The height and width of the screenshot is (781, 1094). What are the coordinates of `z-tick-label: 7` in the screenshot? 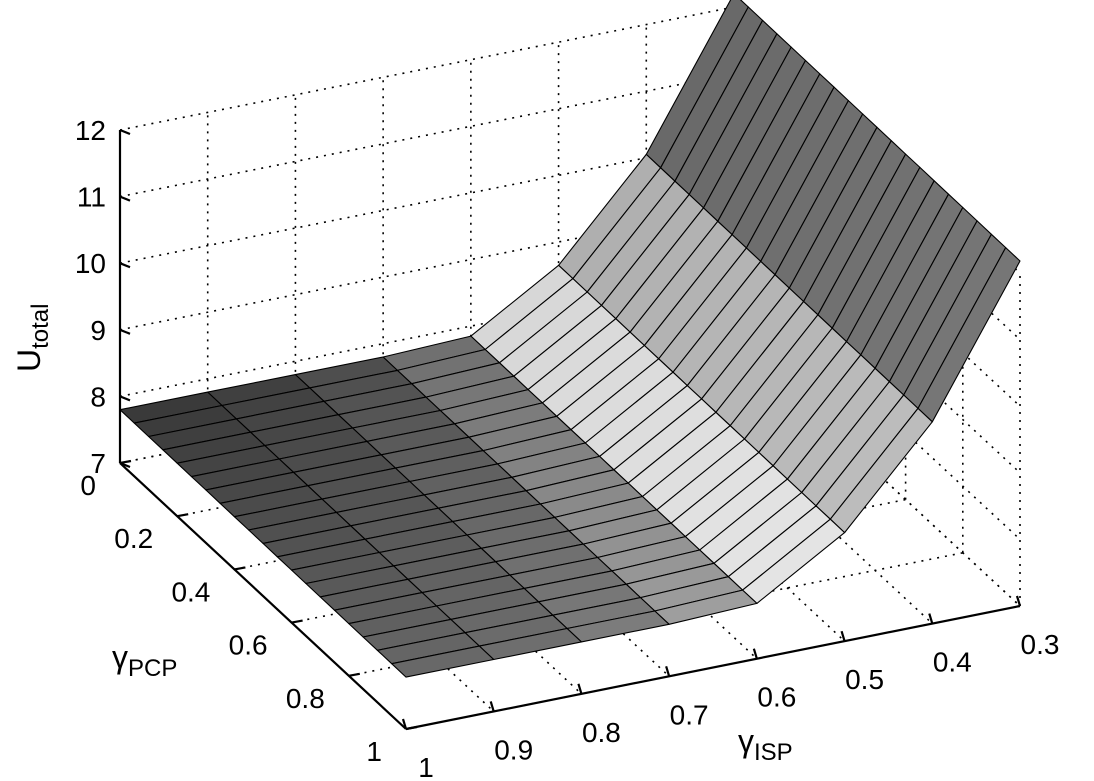 It's located at (98, 463).